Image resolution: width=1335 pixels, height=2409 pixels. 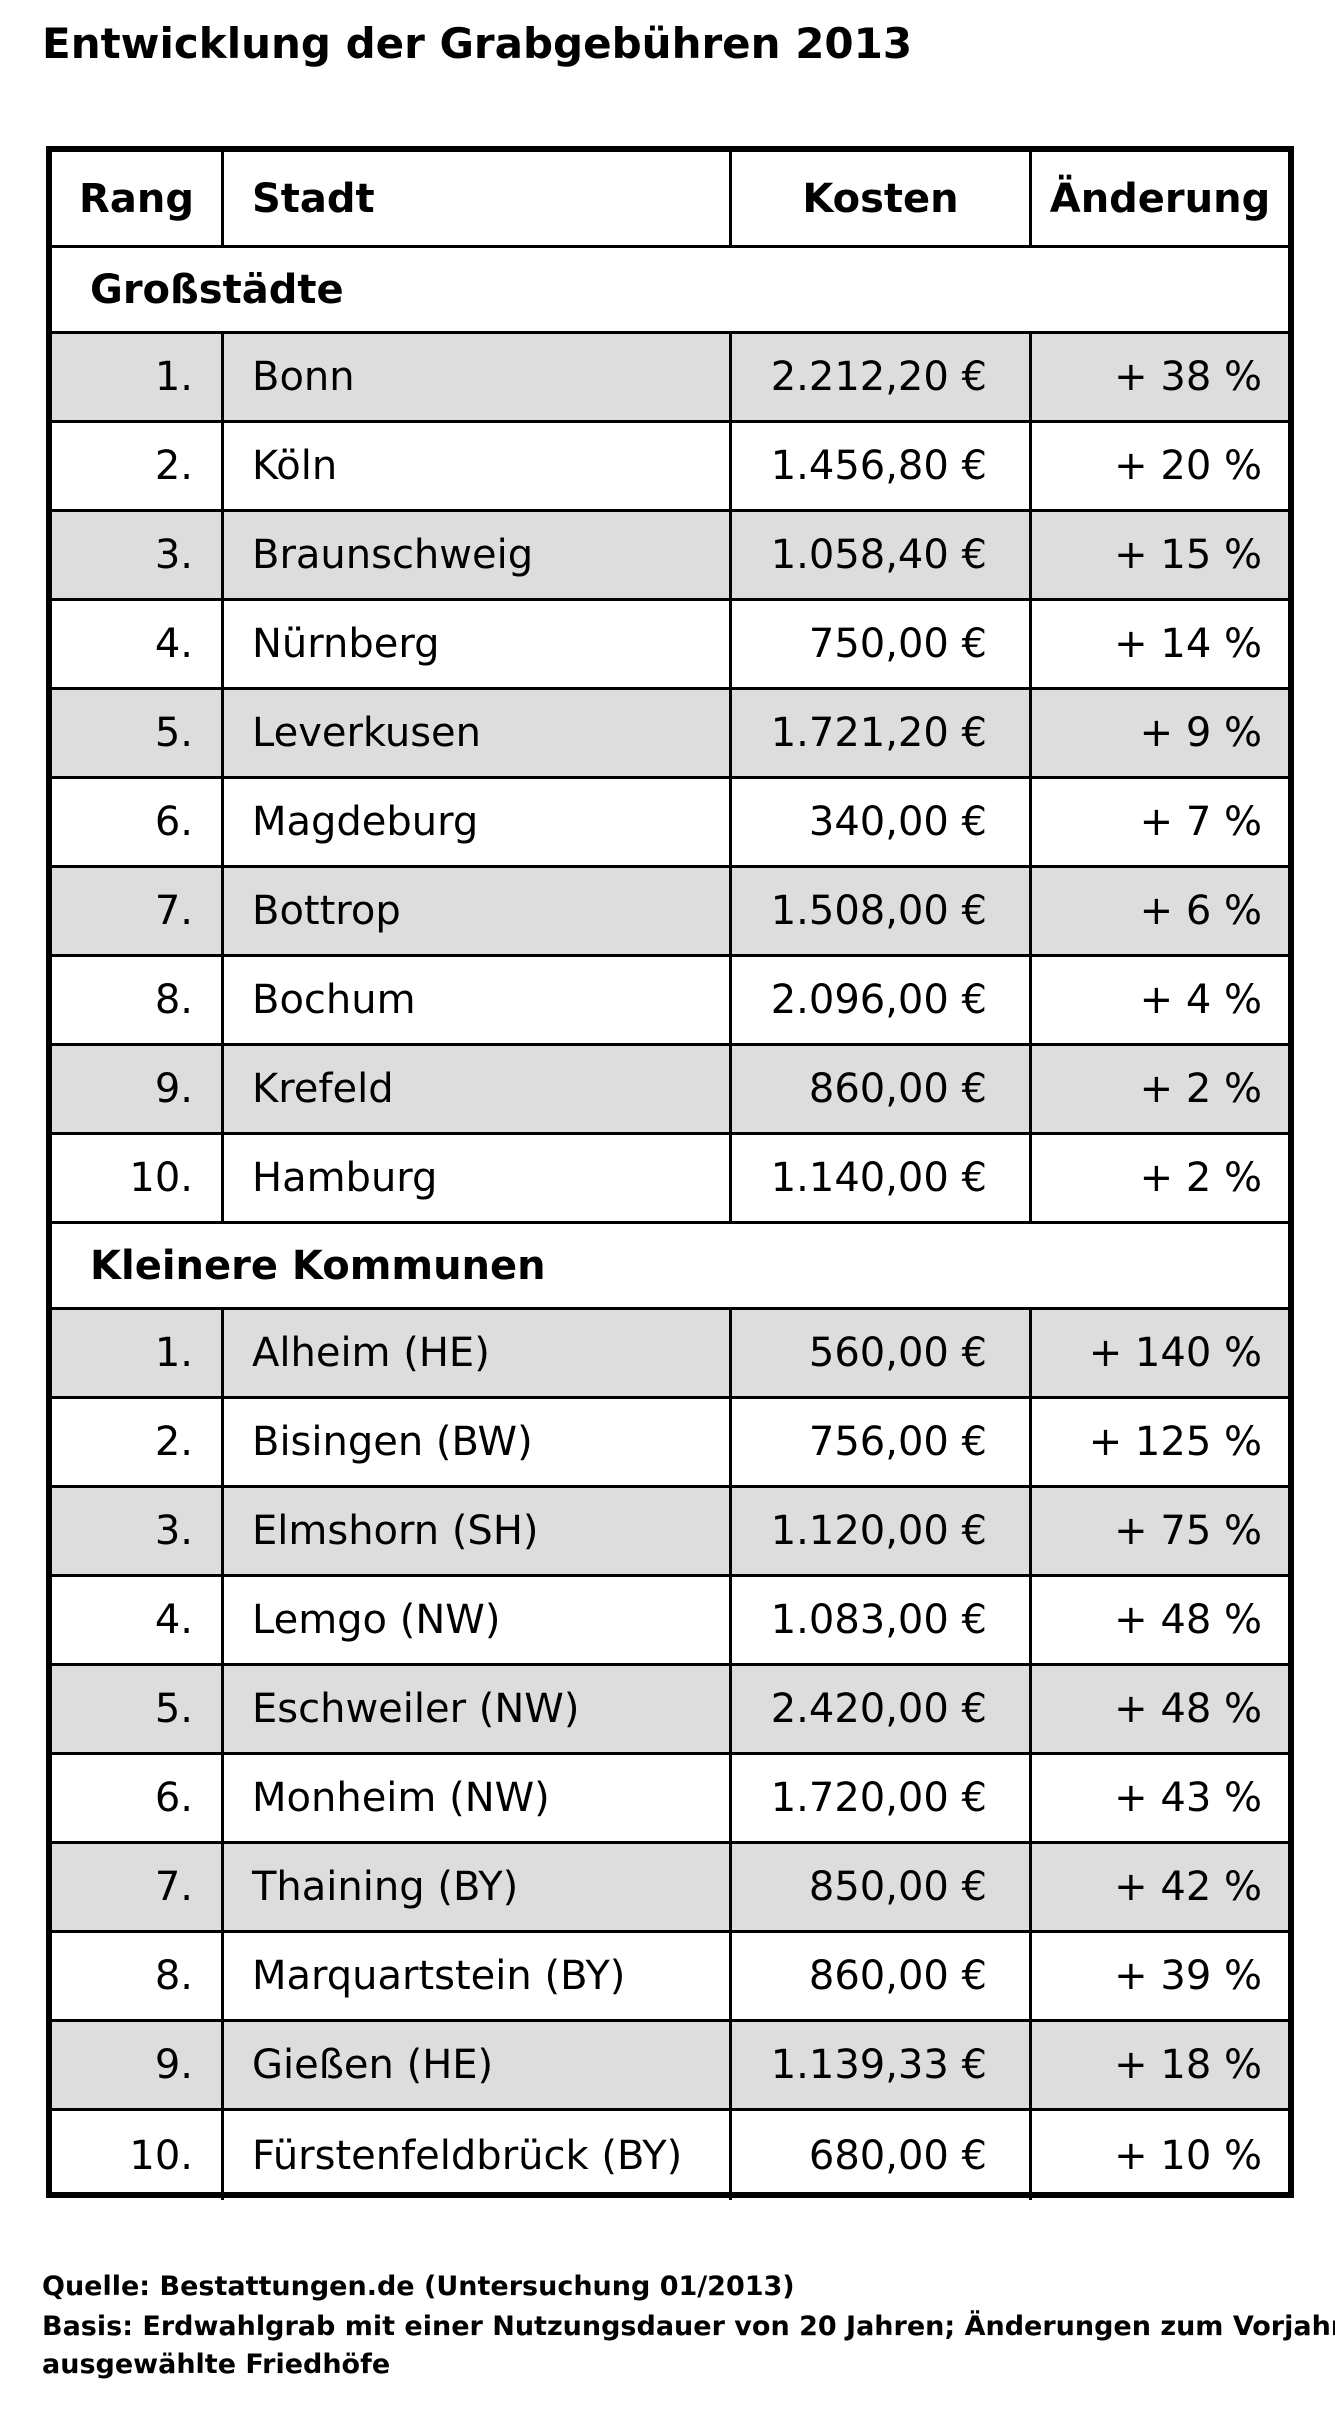 What do you see at coordinates (882, 377) in the screenshot?
I see `cost-cell: 2.212,20 €` at bounding box center [882, 377].